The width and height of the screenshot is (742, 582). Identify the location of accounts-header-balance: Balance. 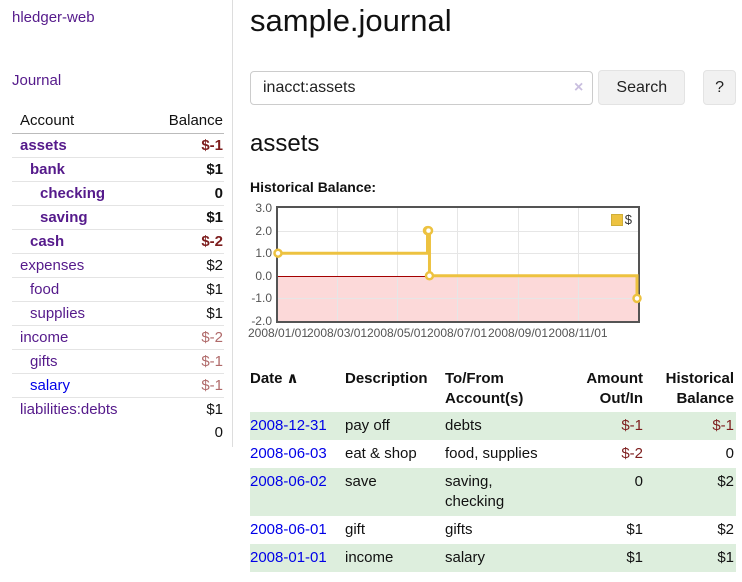
(184, 121).